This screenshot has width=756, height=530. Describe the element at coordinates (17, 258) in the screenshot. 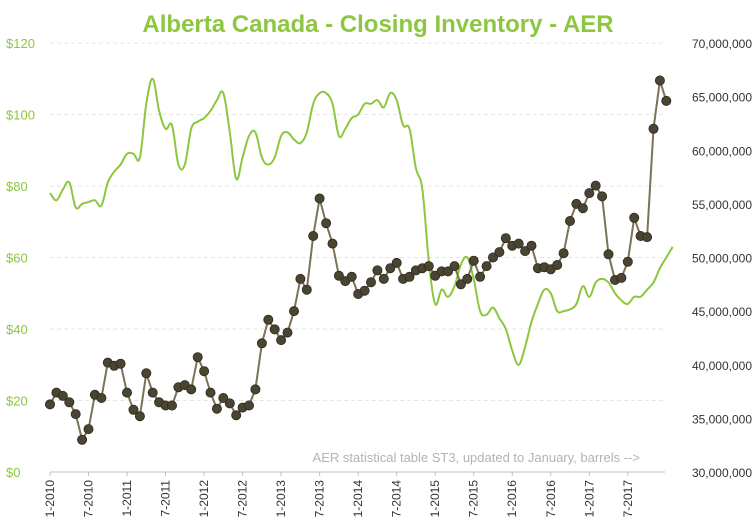

I see `left-tick-label: $60` at that location.